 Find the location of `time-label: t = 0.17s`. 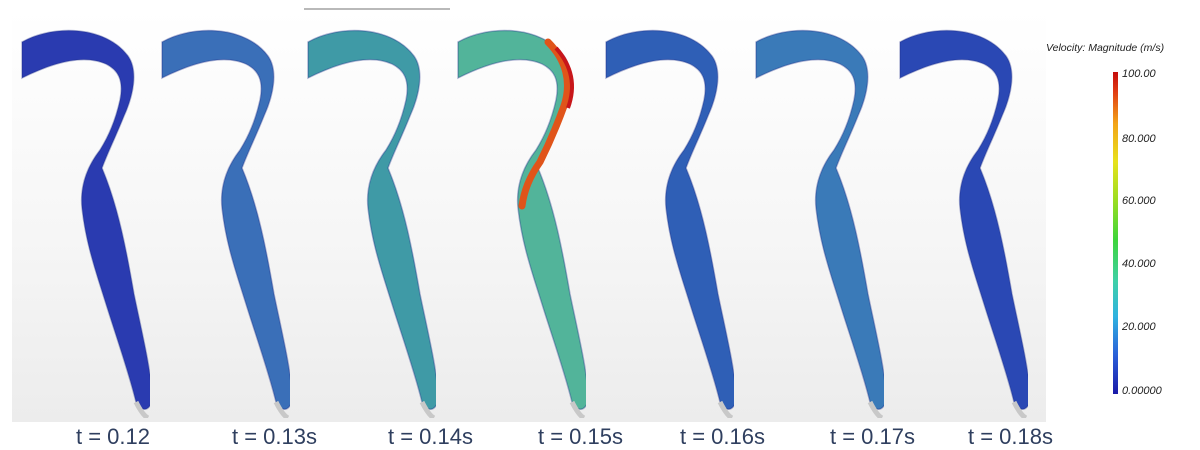

time-label: t = 0.17s is located at coordinates (873, 436).